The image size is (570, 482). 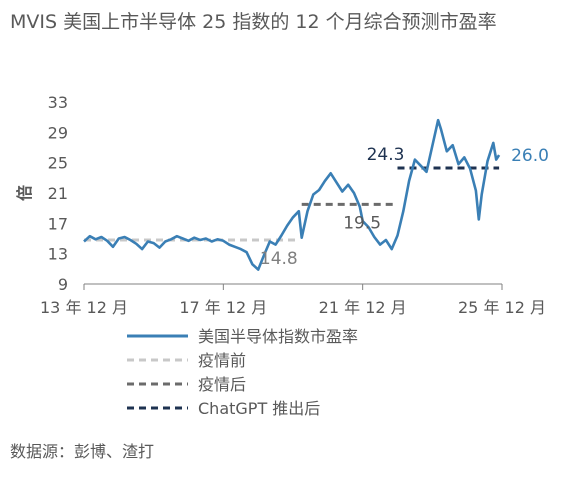 What do you see at coordinates (82, 451) in the screenshot?
I see `chart-source: 数据源：彭博、渣打` at bounding box center [82, 451].